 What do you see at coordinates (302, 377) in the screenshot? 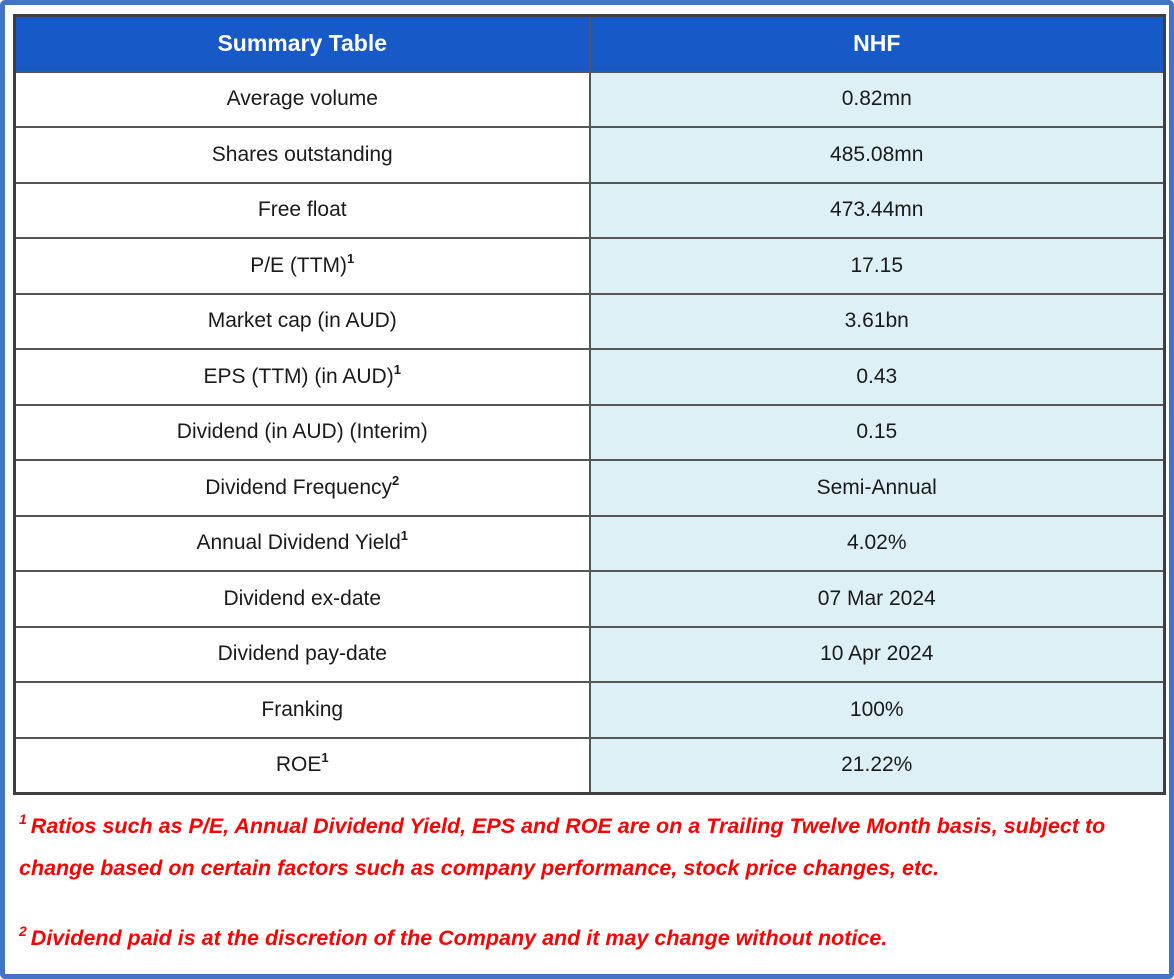
I see `metric-label: EPS (TTM) (in AUD)1` at bounding box center [302, 377].